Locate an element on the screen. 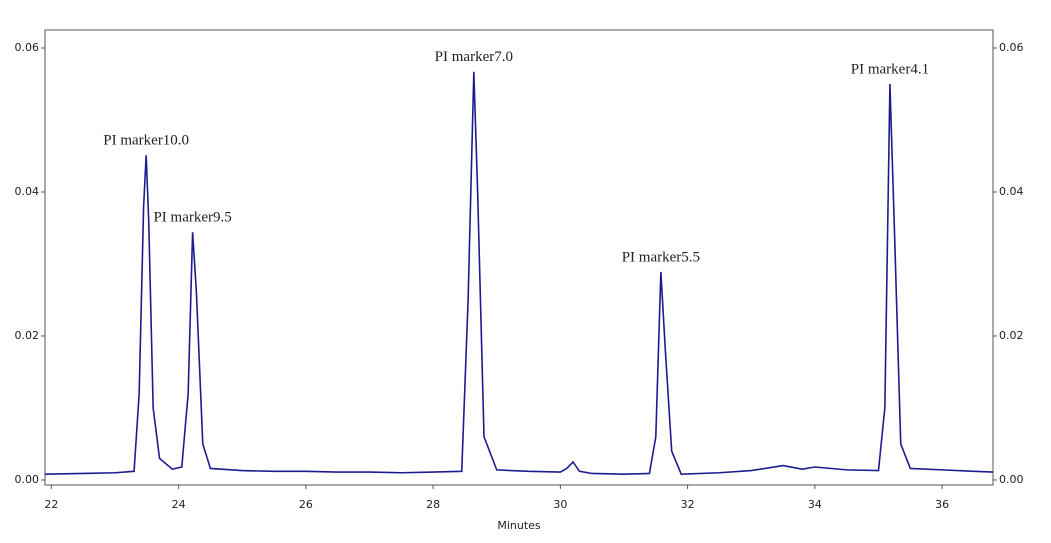 This screenshot has width=1051, height=543. x-tick-label: 24 is located at coordinates (179, 504).